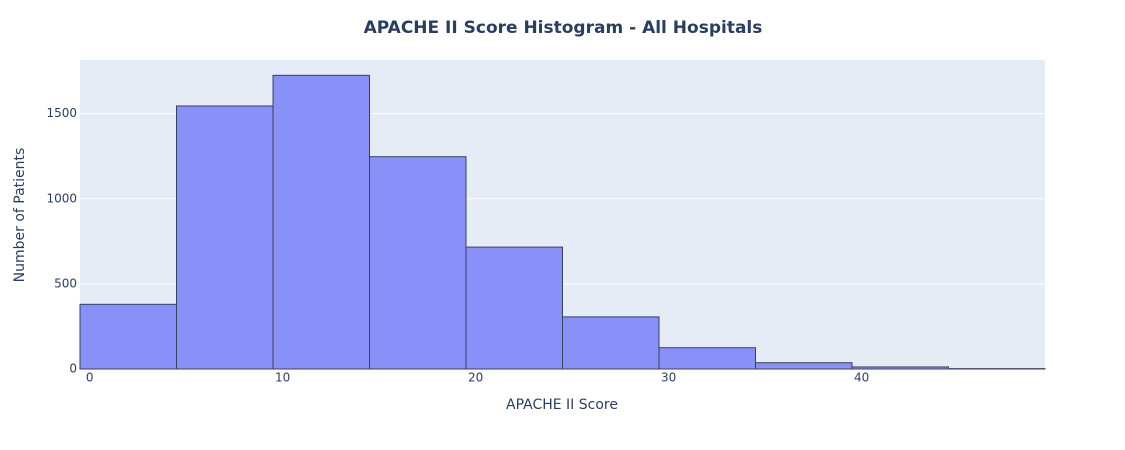  Describe the element at coordinates (61, 113) in the screenshot. I see `y-tick-label: 1500` at that location.